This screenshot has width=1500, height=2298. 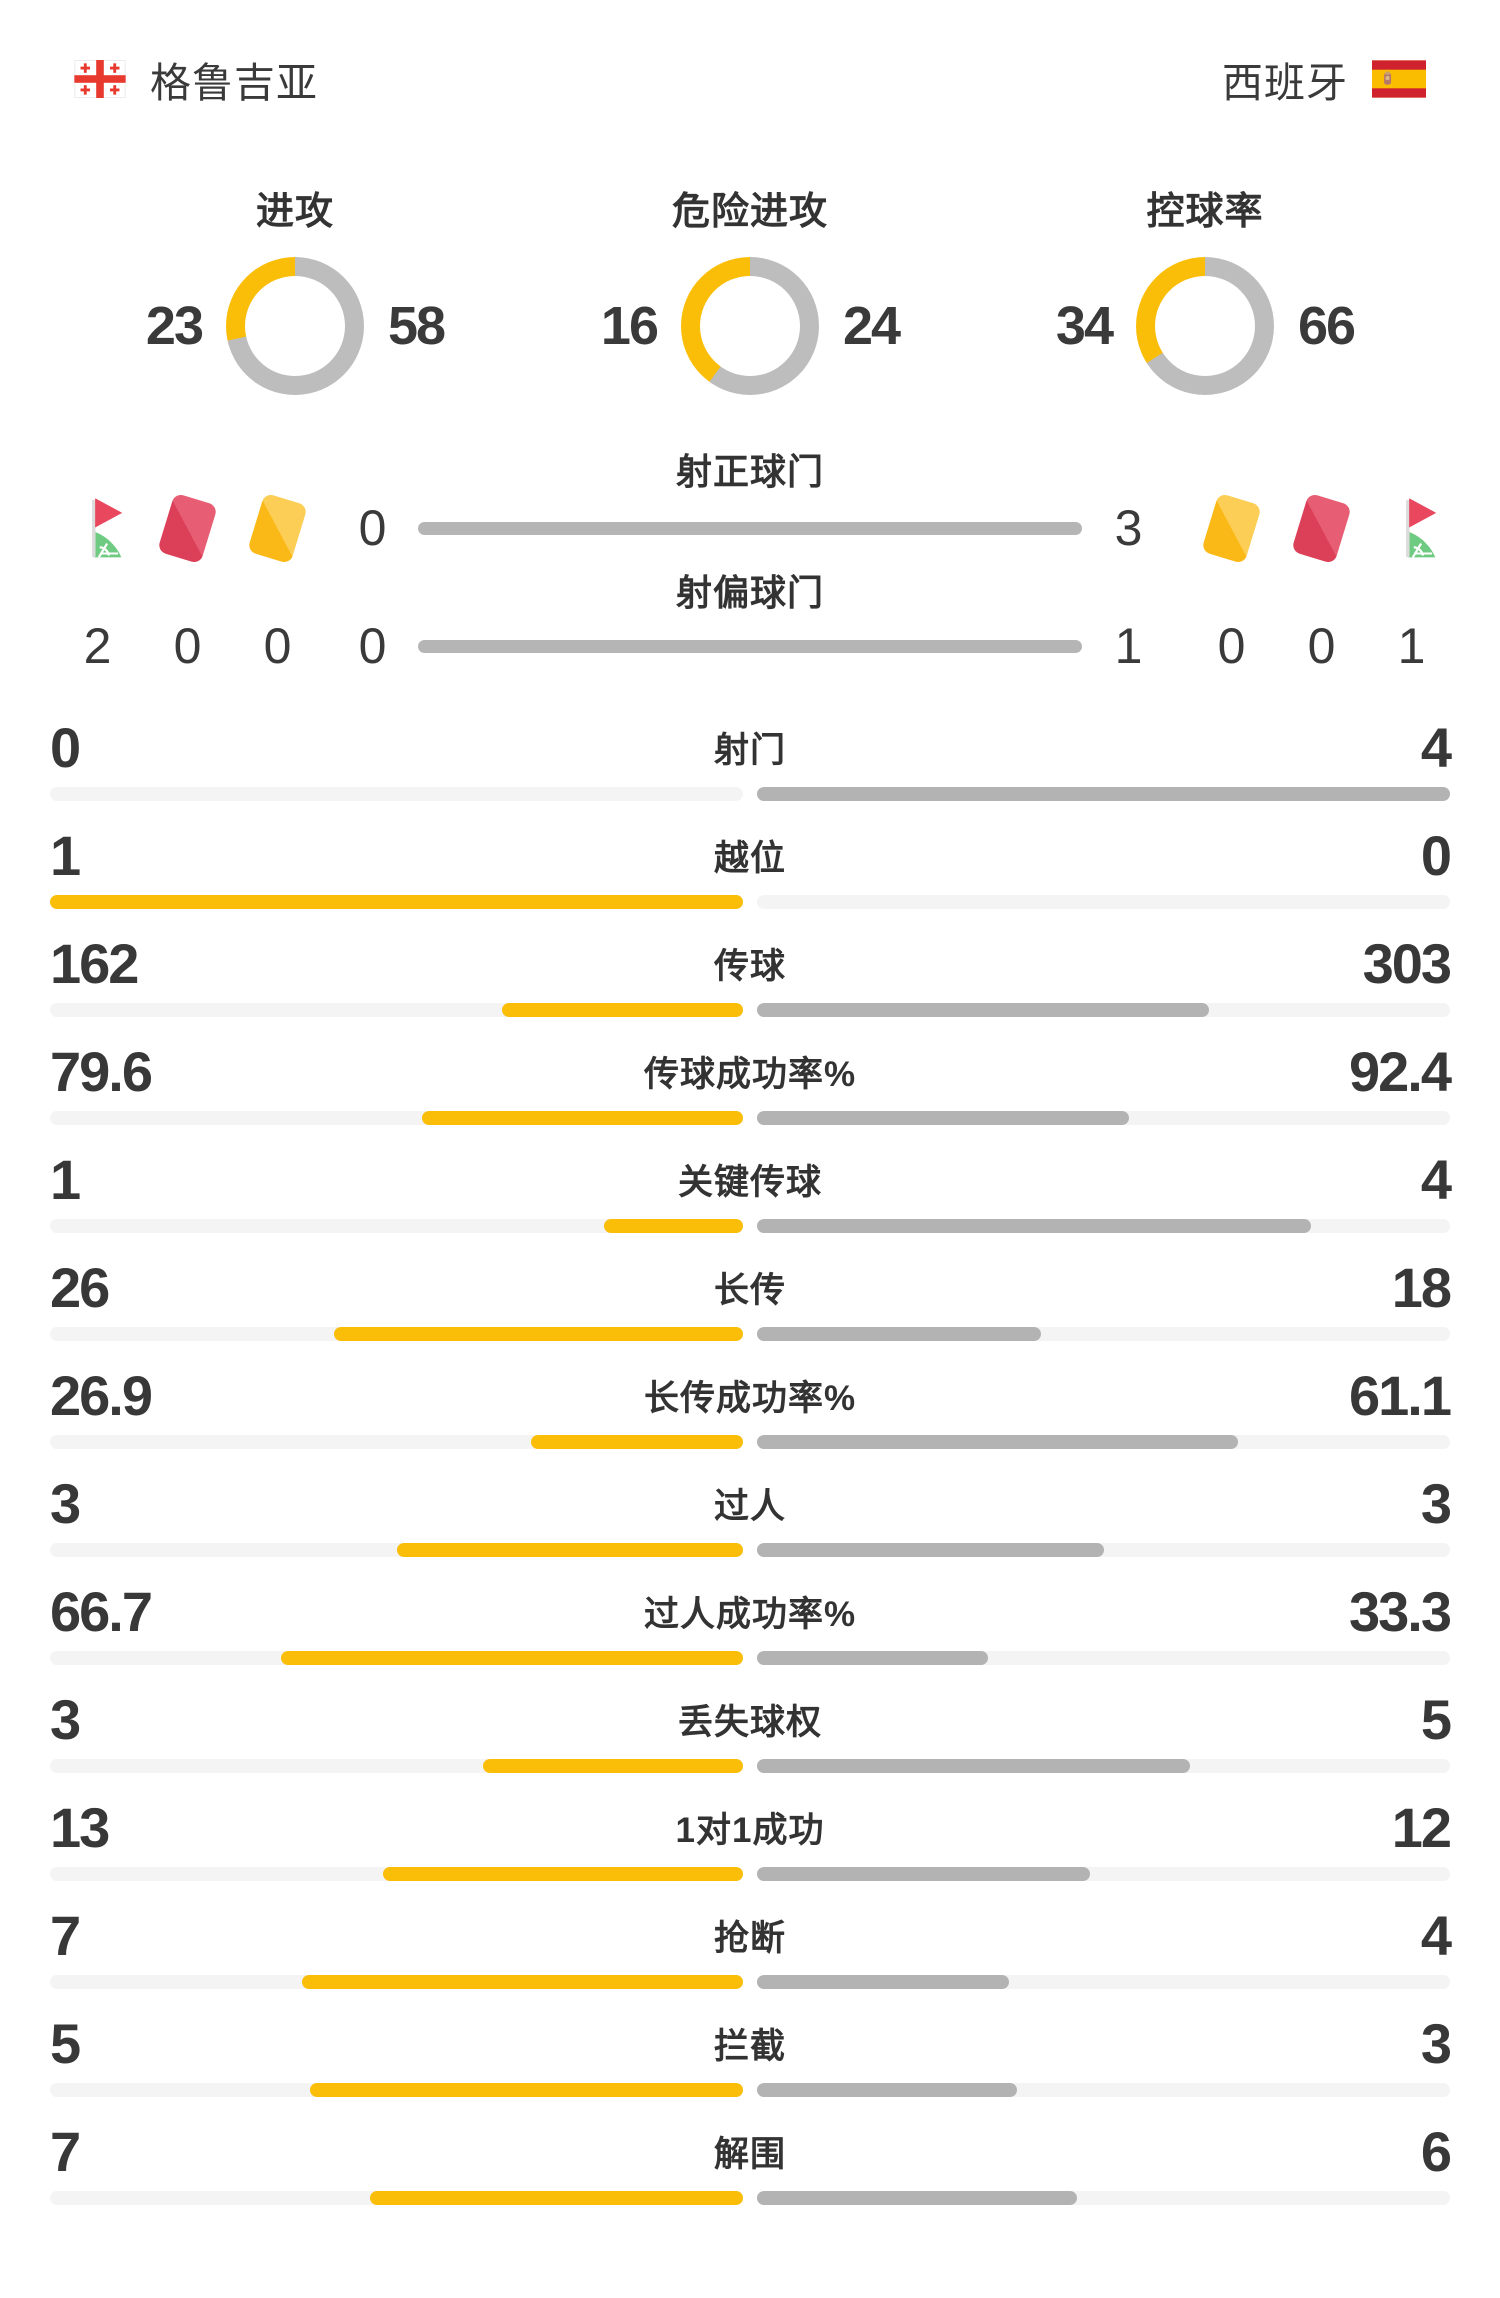 I want to click on stat-home-value: 26.9, so click(x=101, y=1395).